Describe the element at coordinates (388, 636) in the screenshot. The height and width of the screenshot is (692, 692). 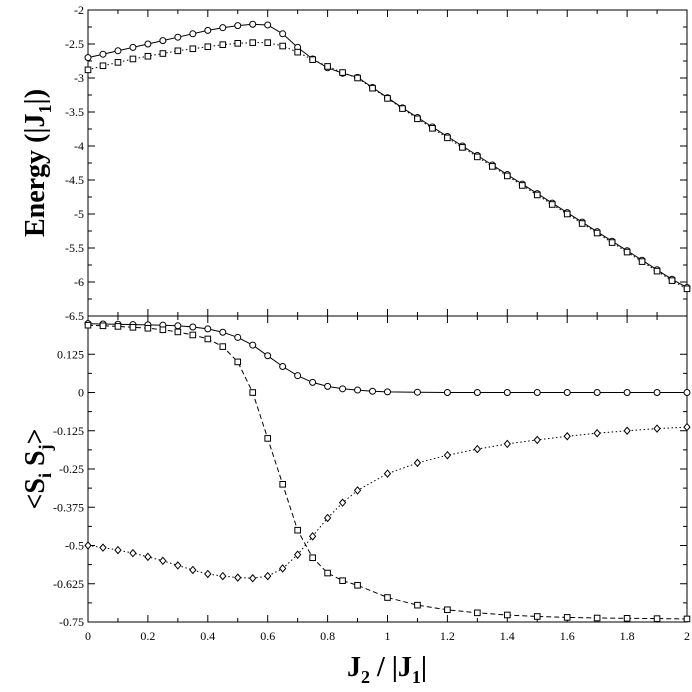
I see `xtick-label: 1` at that location.